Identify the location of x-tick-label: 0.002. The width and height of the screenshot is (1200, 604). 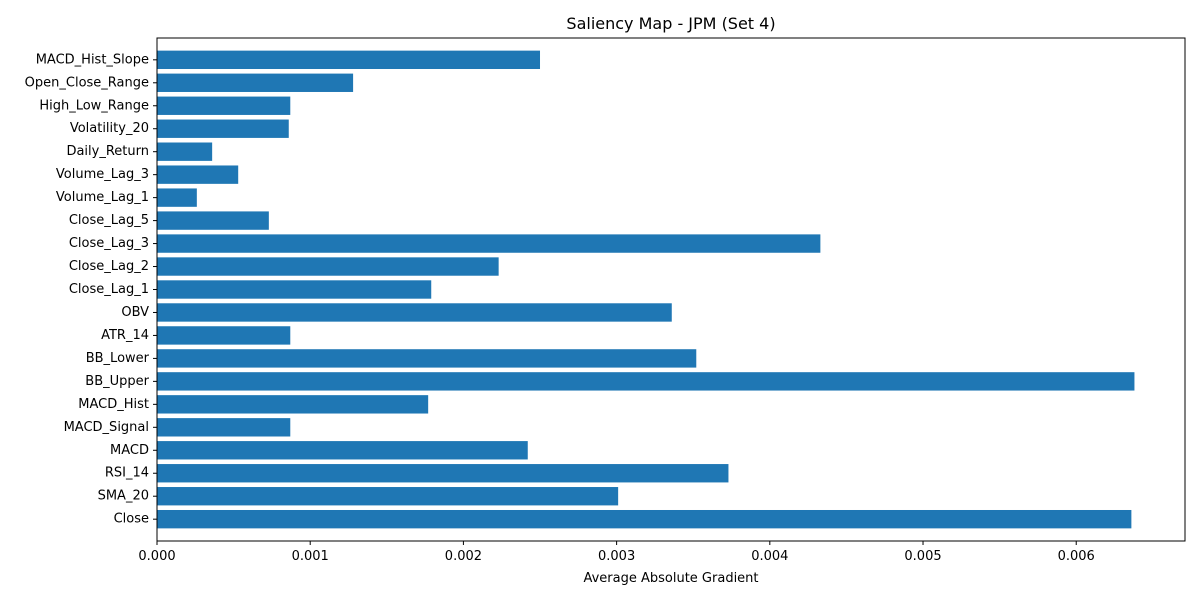
(463, 556).